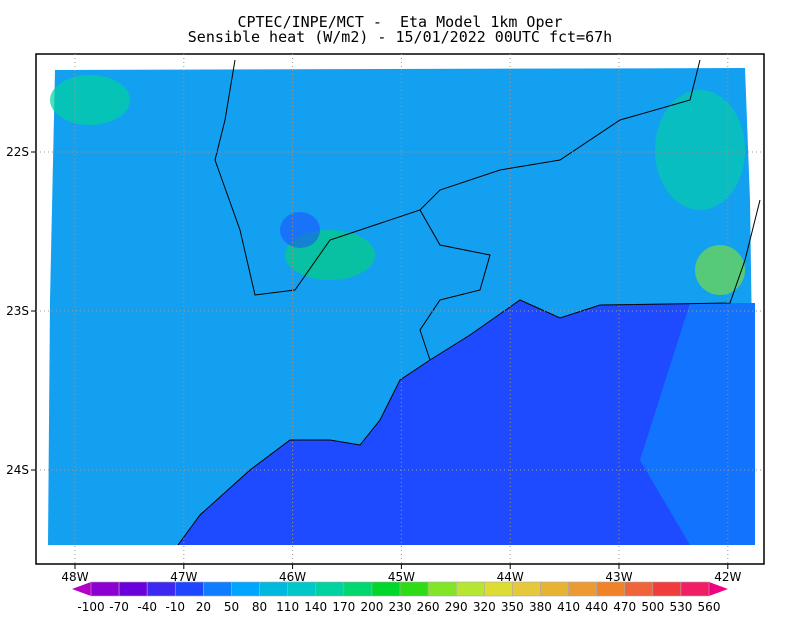  Describe the element at coordinates (428, 607) in the screenshot. I see `colorbar-label: 260` at that location.